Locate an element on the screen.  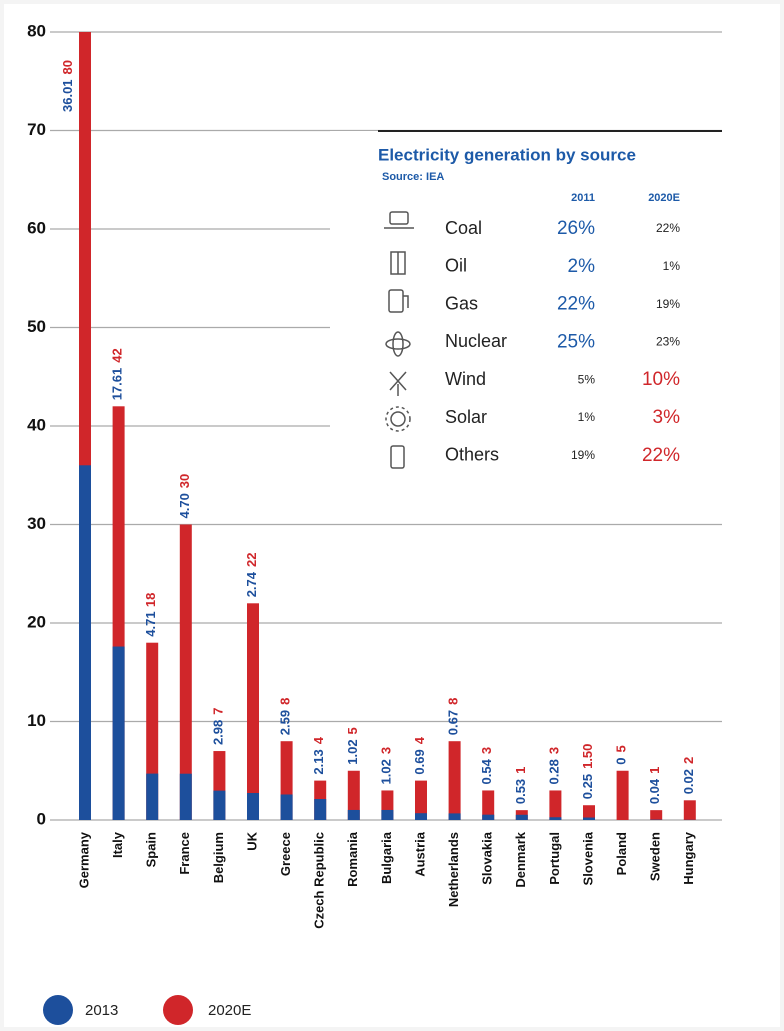
value-label: 0.25 1.50 is located at coordinates (587, 772).